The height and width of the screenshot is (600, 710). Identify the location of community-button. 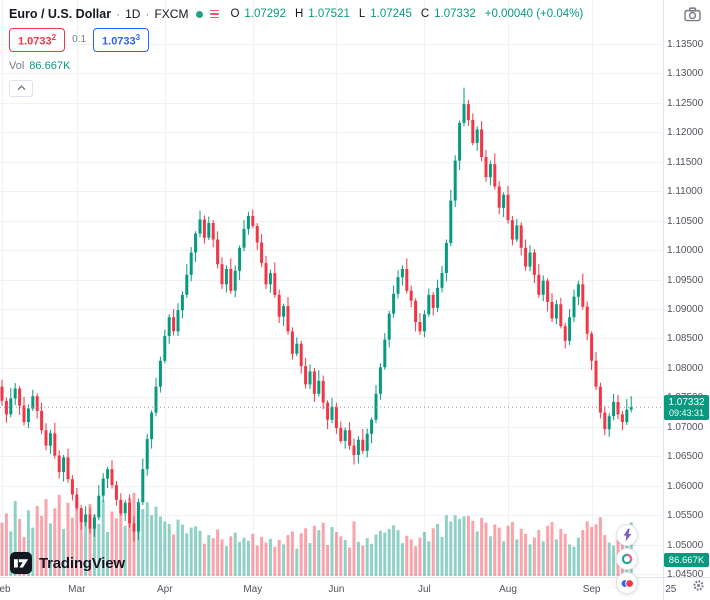
(627, 583).